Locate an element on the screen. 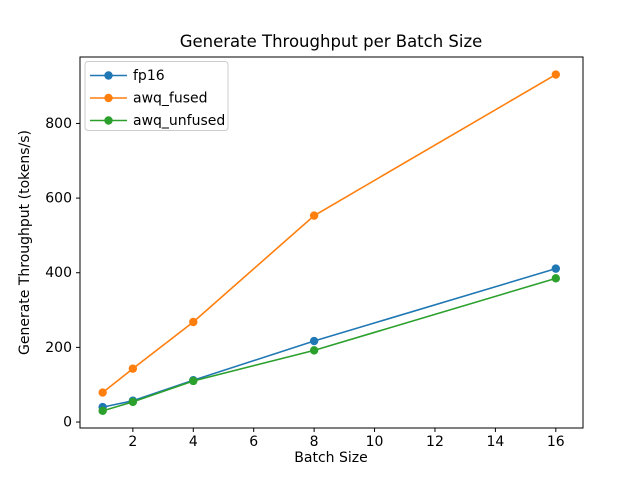 This screenshot has width=640, height=480. legend: fp16 awq_fused awq_unfused is located at coordinates (156, 96).